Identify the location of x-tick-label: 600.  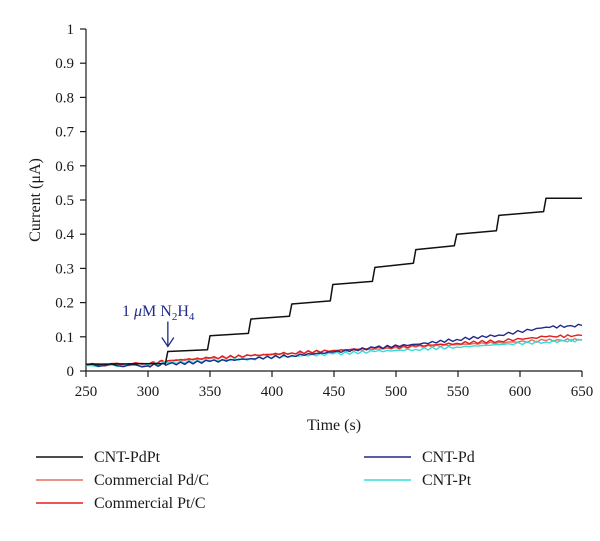
(520, 392).